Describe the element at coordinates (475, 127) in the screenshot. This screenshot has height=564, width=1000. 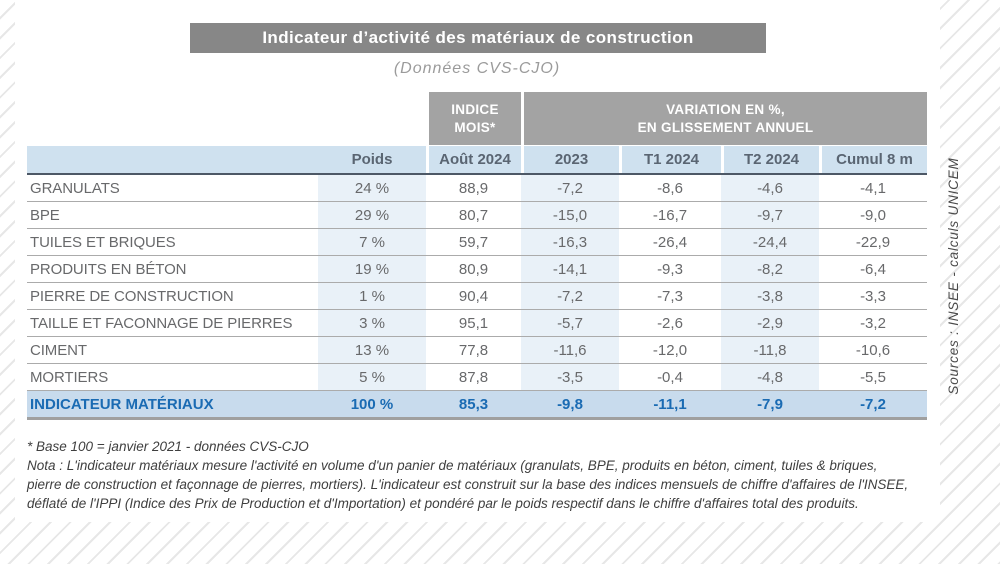
I see `group-header-indice-line2: MOIS*` at that location.